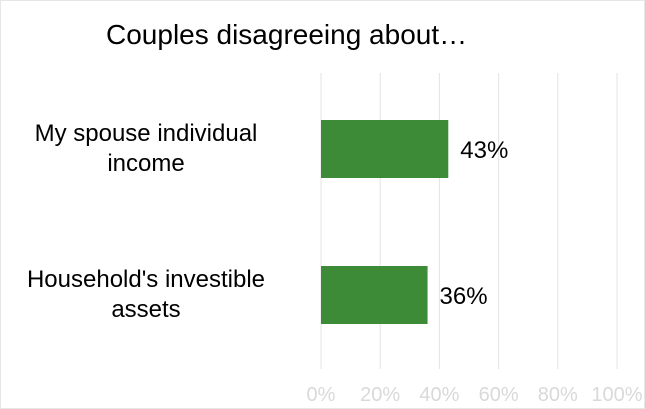 Image resolution: width=645 pixels, height=409 pixels. I want to click on x-tick-label-4: 80%, so click(558, 395).